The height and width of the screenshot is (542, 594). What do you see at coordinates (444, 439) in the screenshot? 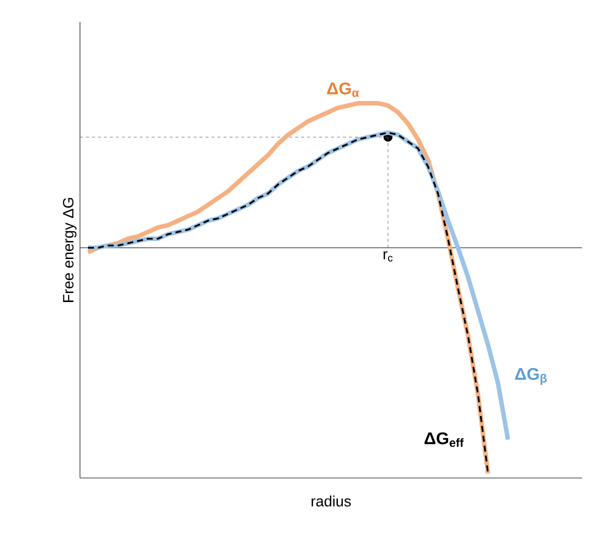
I see `series-label: ΔG$_{eff}$` at bounding box center [444, 439].